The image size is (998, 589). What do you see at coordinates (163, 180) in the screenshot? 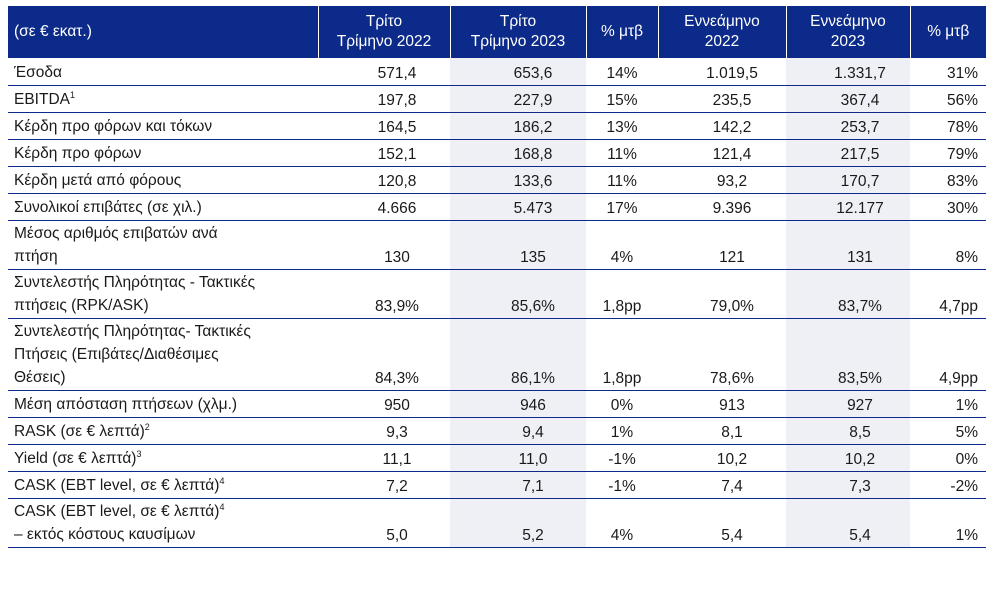
I see `row-label: Κέρδη μετά από φόρους` at bounding box center [163, 180].